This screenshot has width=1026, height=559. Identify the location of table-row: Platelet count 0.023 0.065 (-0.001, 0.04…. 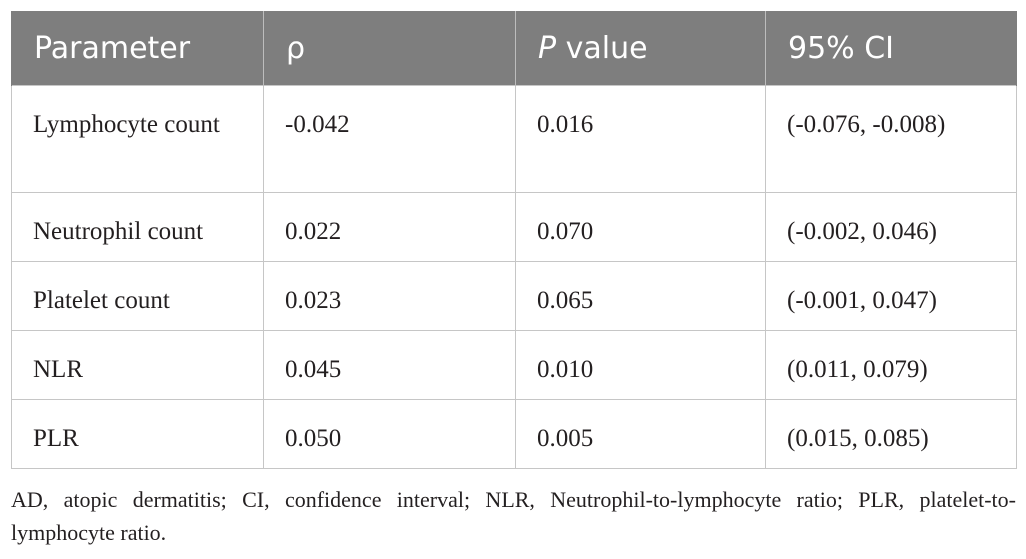
(514, 296).